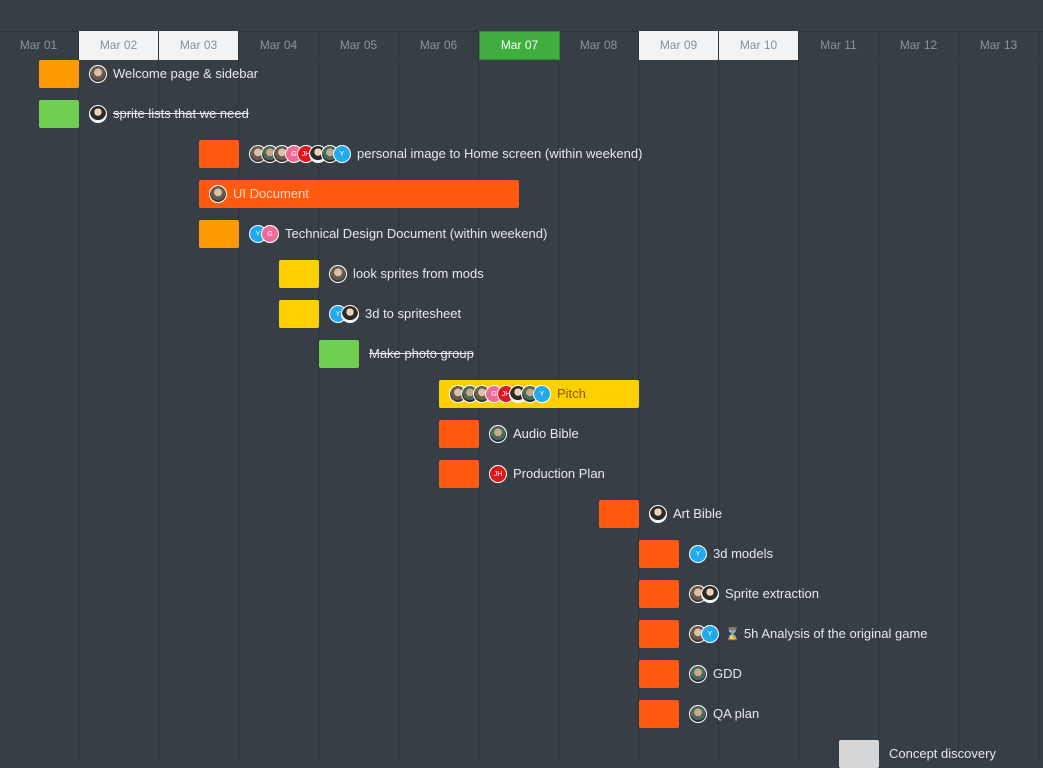  I want to click on day-header-mar-07: Mar 07, so click(519, 45).